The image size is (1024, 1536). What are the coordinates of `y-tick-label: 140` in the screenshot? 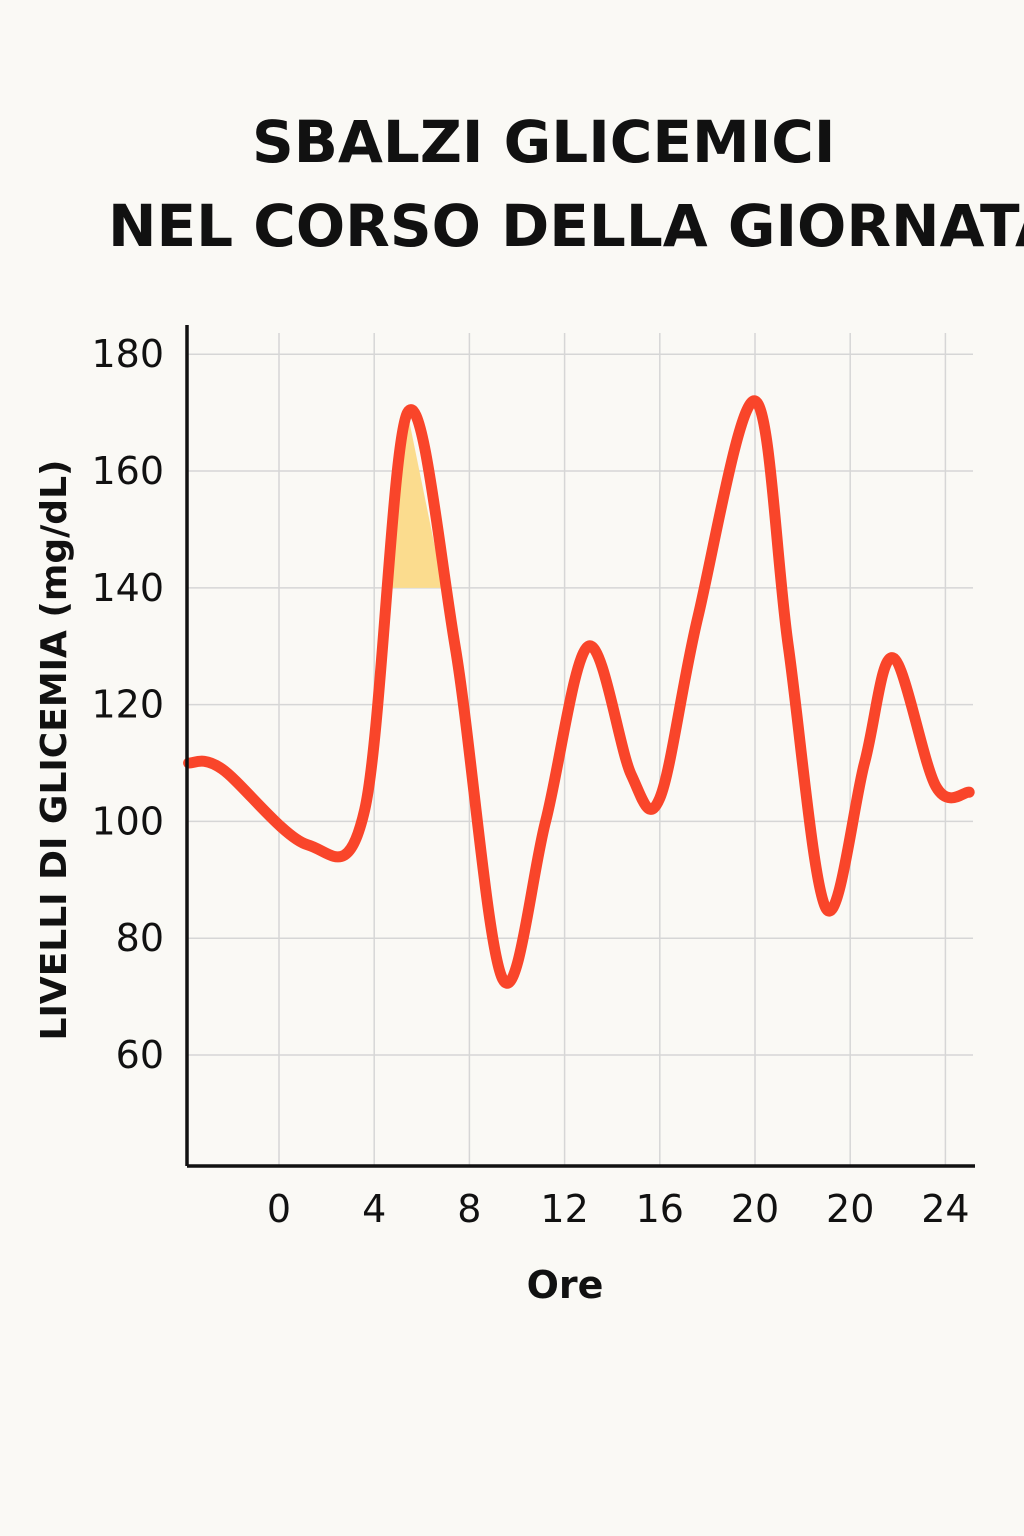 It's located at (127, 588).